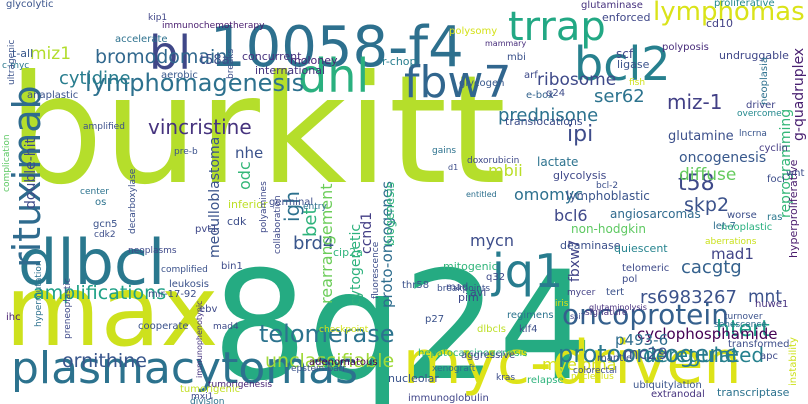  I want to click on cloud-word-division: division, so click(207, 400).